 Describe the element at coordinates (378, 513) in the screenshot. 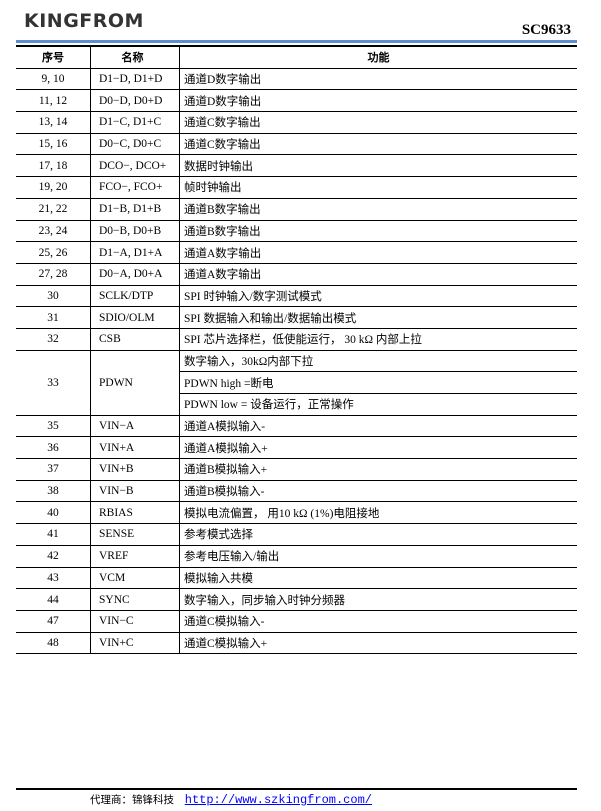

I see `pin-function: 模拟电流偏置， 用10 kΩ (1%)电阻接地` at that location.